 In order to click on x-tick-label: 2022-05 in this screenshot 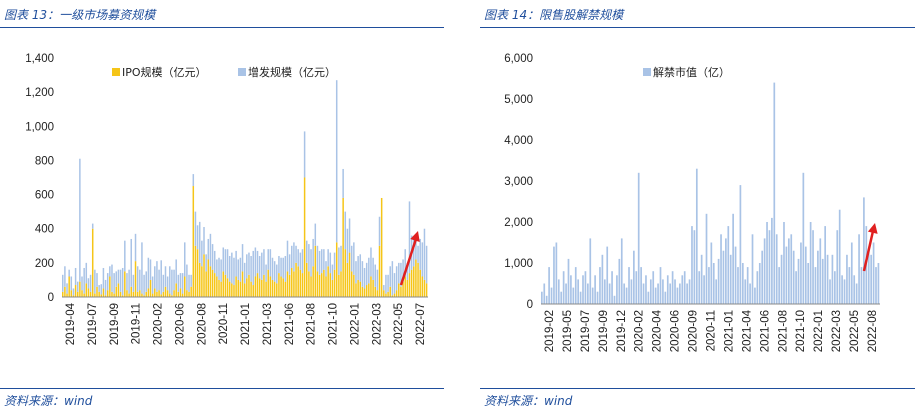, I will do `click(399, 324)`.